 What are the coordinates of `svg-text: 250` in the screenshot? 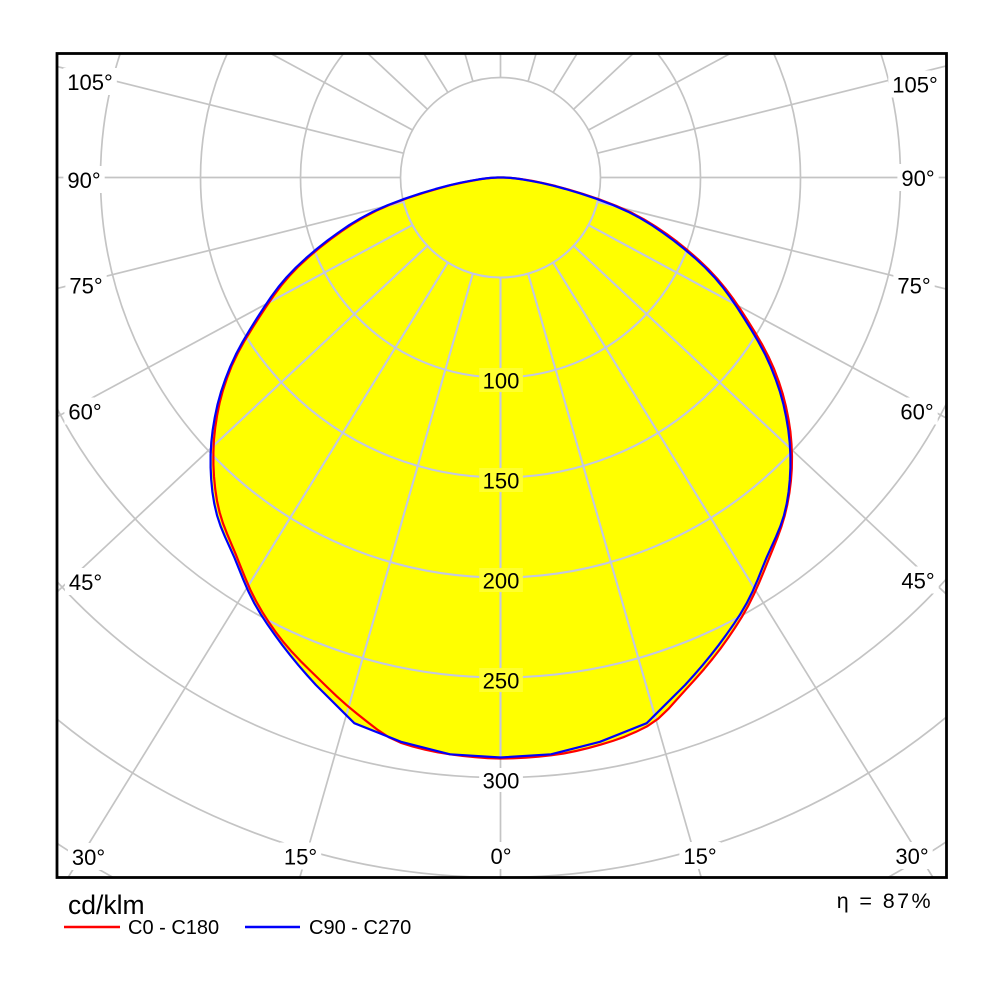 It's located at (501, 681).